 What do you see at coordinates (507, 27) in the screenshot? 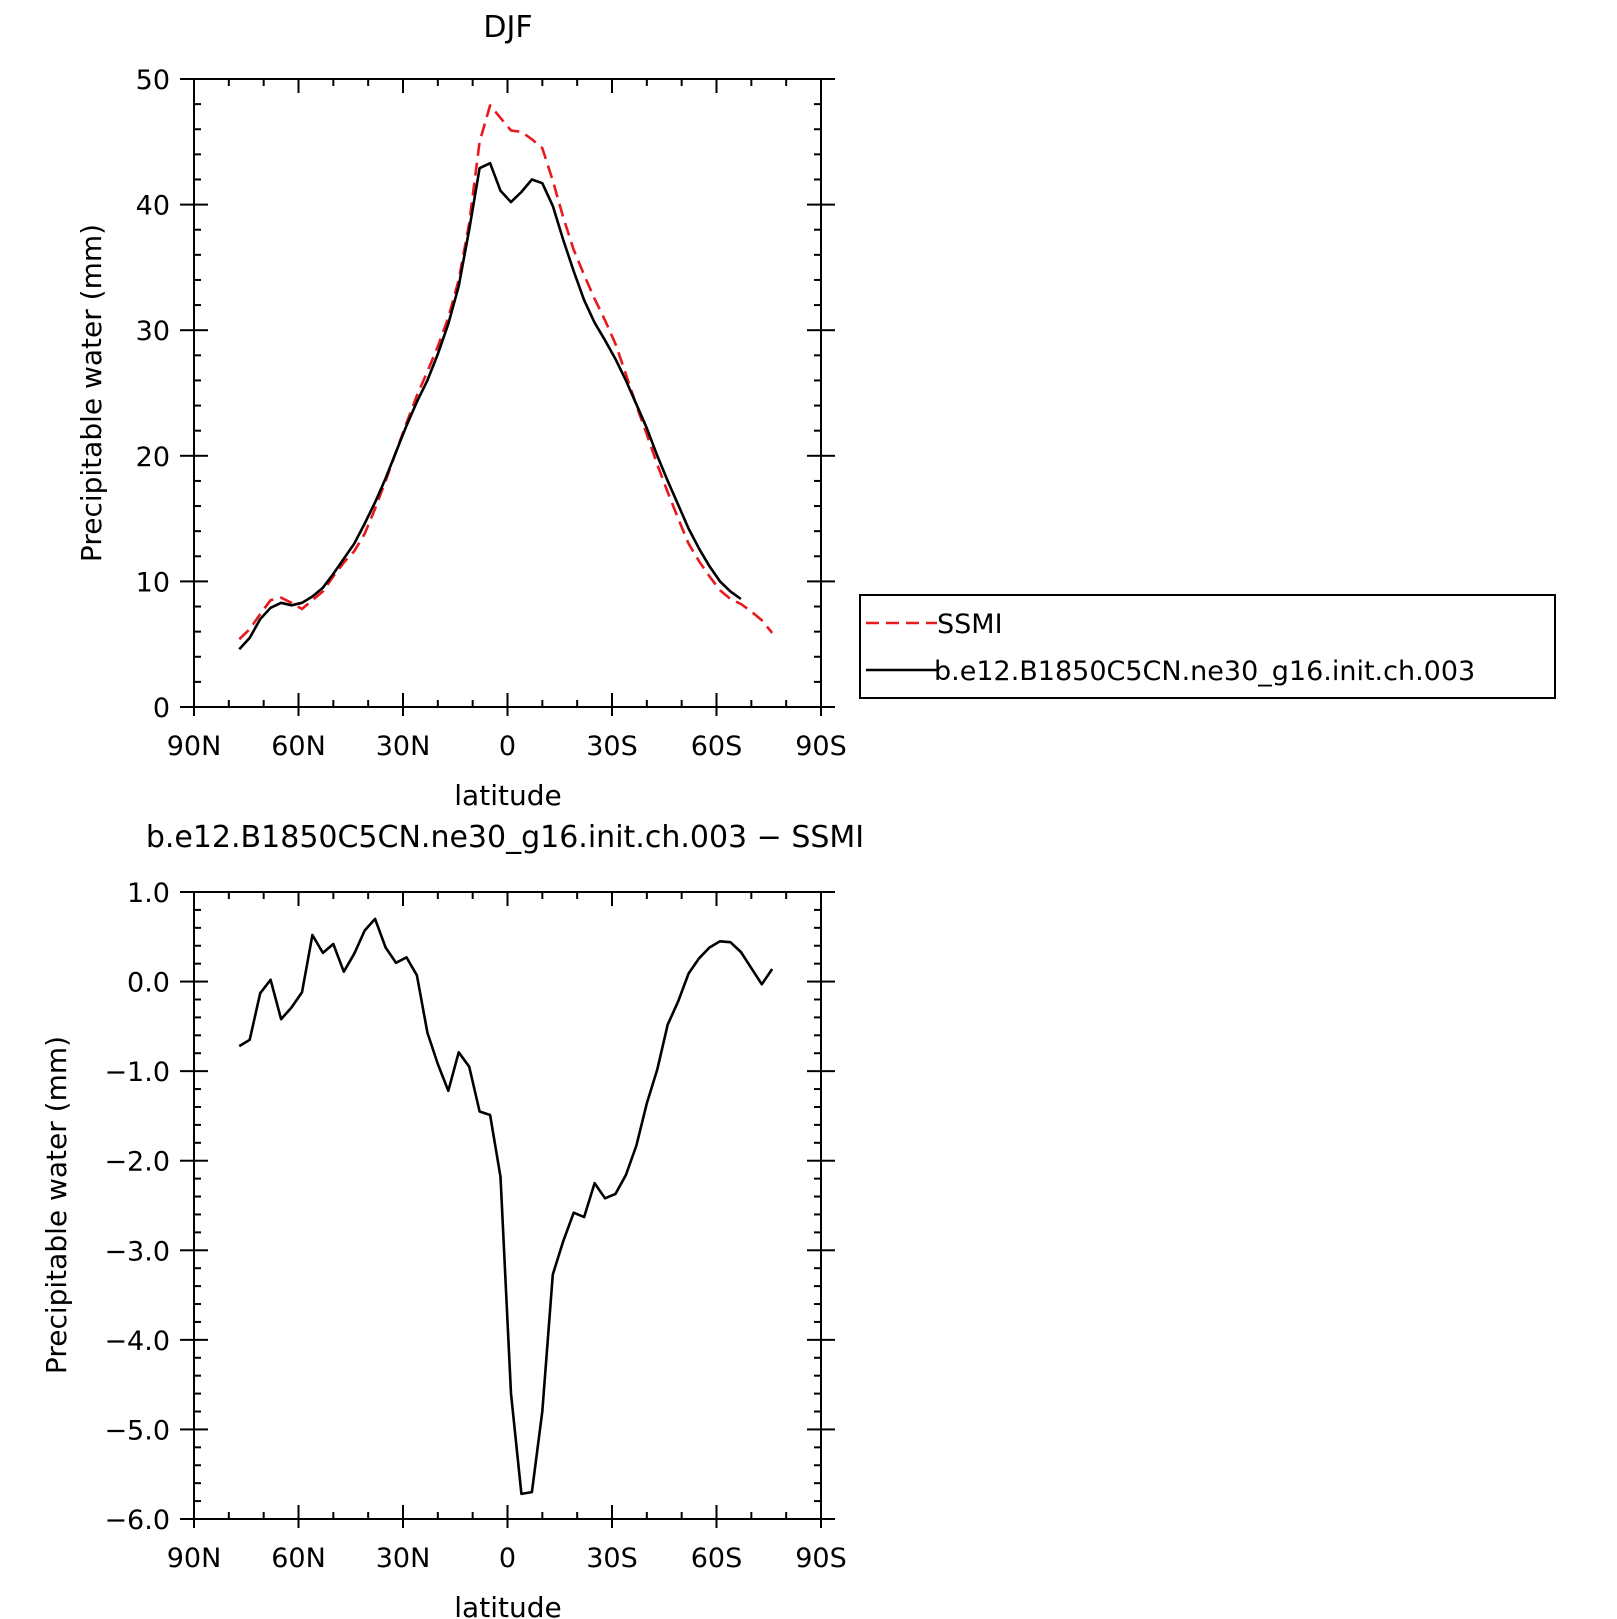
I see `top-panel-title: DJF` at bounding box center [507, 27].